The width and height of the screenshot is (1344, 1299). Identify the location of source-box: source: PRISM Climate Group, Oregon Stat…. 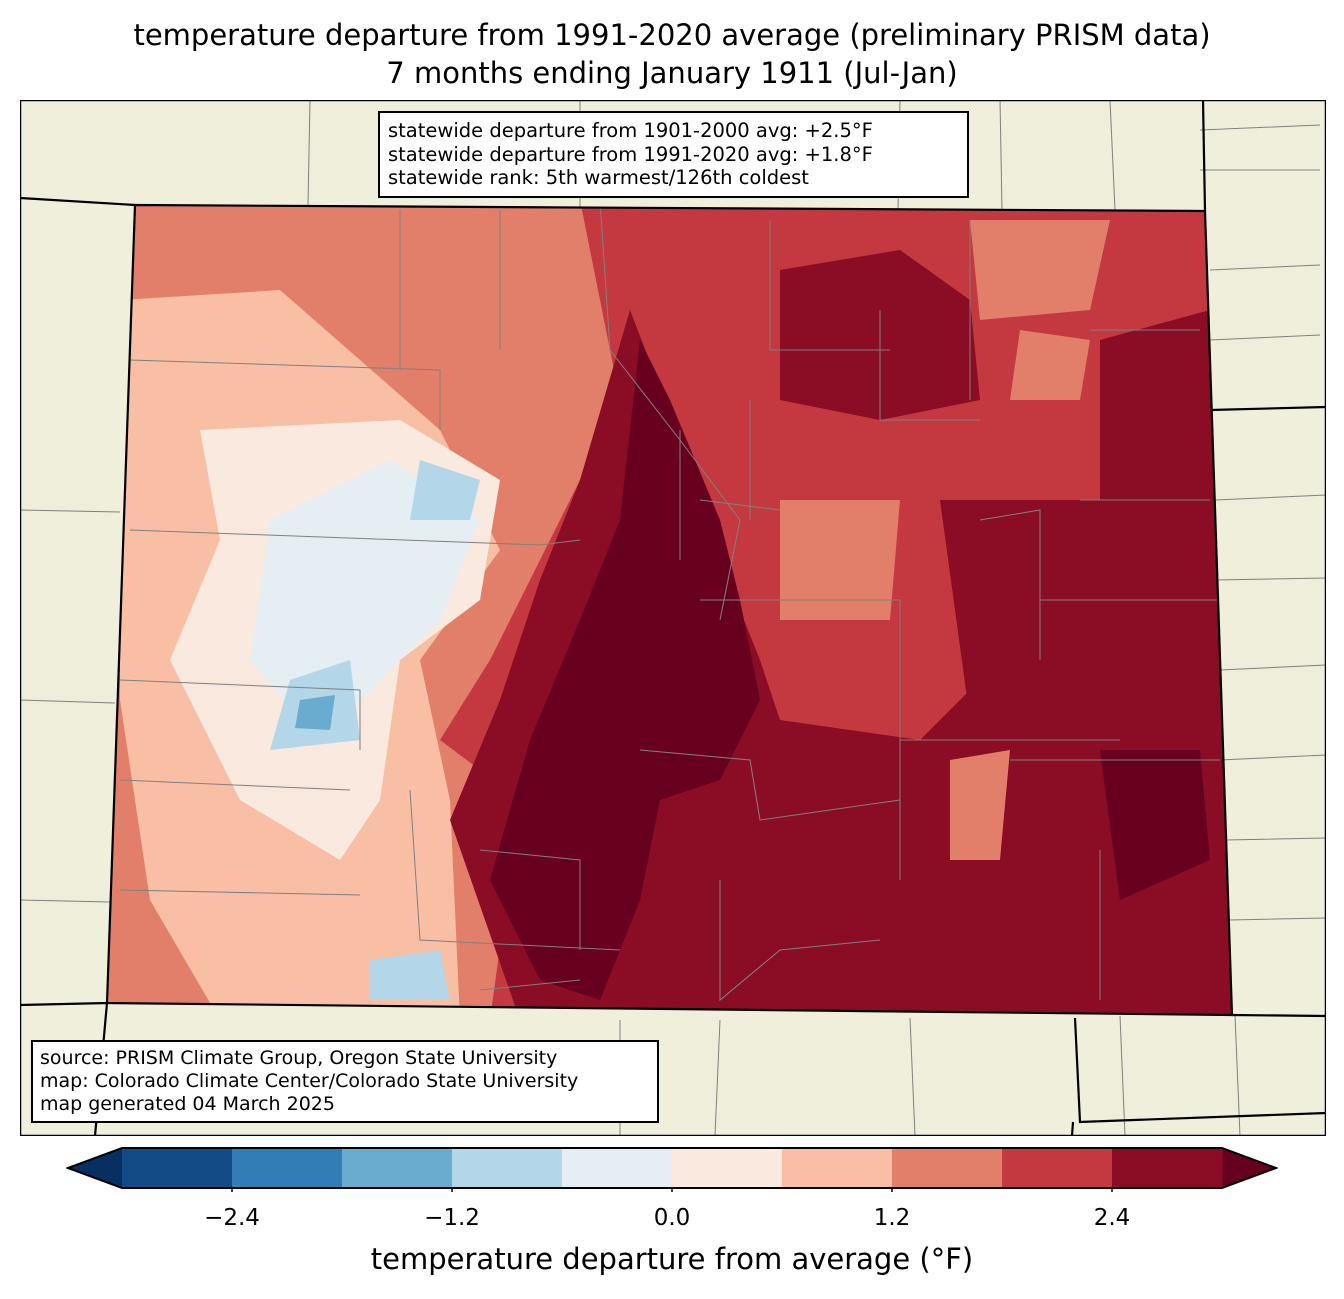
(345, 1081).